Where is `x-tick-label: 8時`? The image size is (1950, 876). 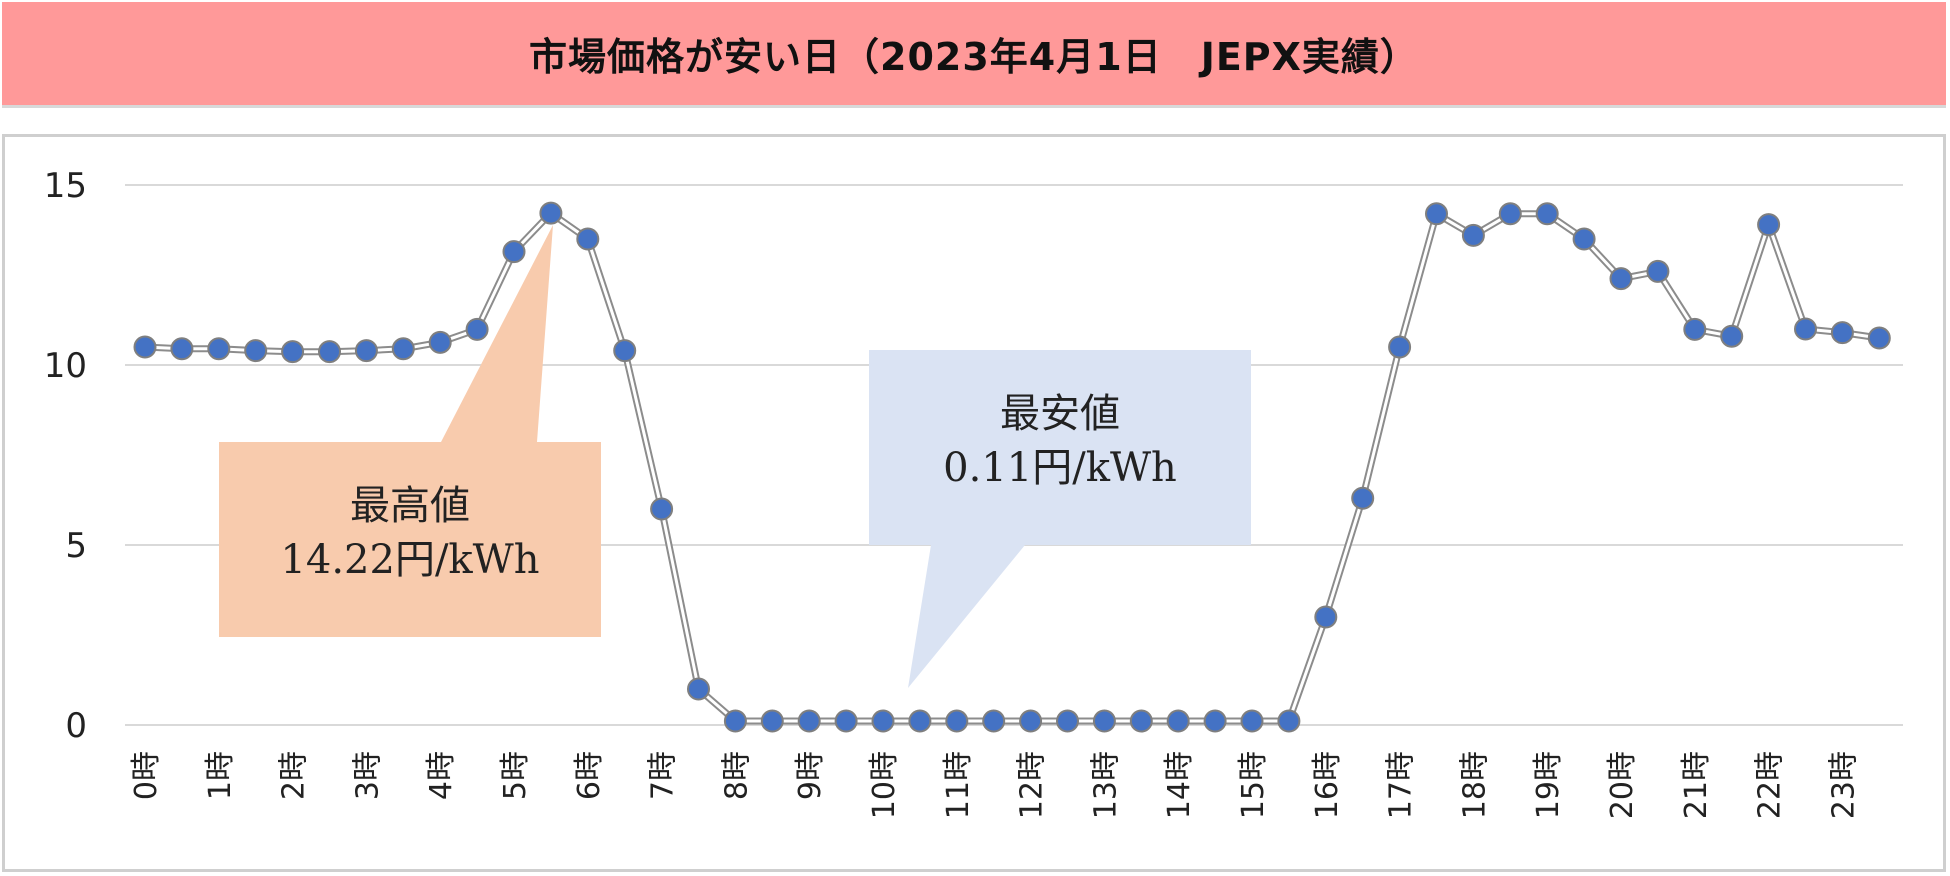
x-tick-label: 8時 is located at coordinates (736, 775).